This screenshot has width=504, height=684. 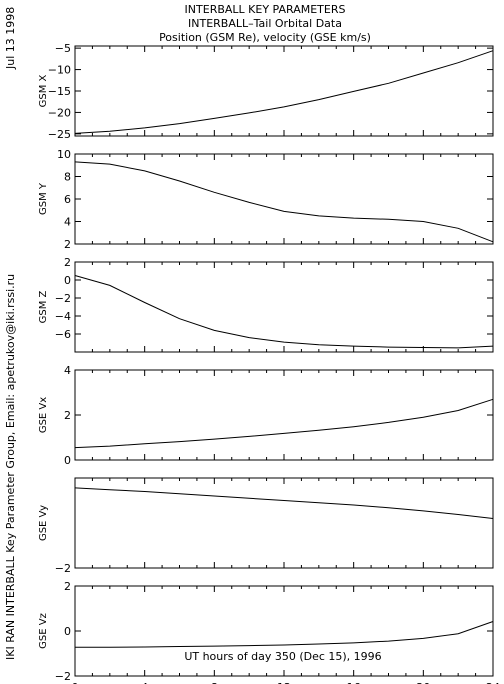 I want to click on x-tick-label: 4, so click(x=144, y=682).